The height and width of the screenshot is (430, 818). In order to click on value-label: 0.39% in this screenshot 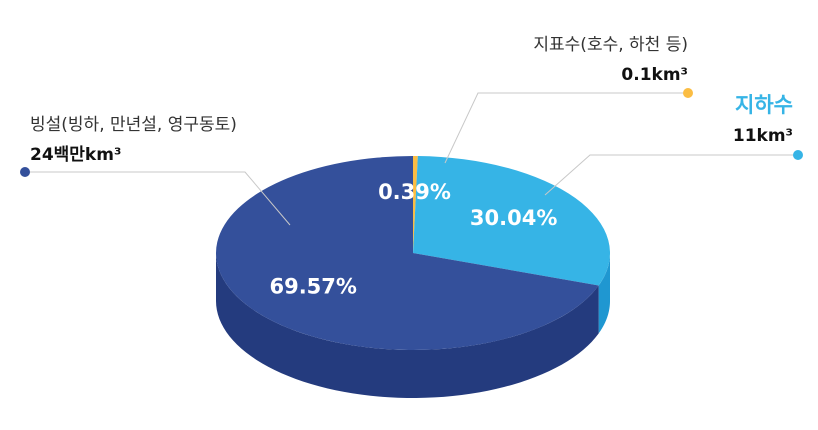, I will do `click(414, 192)`.